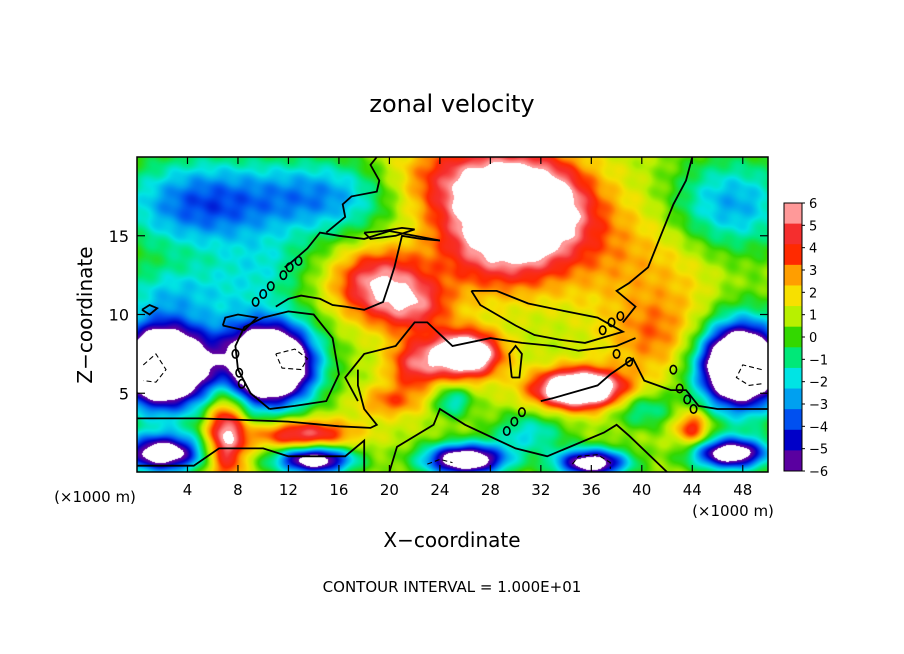 This screenshot has width=904, height=654. What do you see at coordinates (451, 104) in the screenshot?
I see `chart-title: zonal velocity` at bounding box center [451, 104].